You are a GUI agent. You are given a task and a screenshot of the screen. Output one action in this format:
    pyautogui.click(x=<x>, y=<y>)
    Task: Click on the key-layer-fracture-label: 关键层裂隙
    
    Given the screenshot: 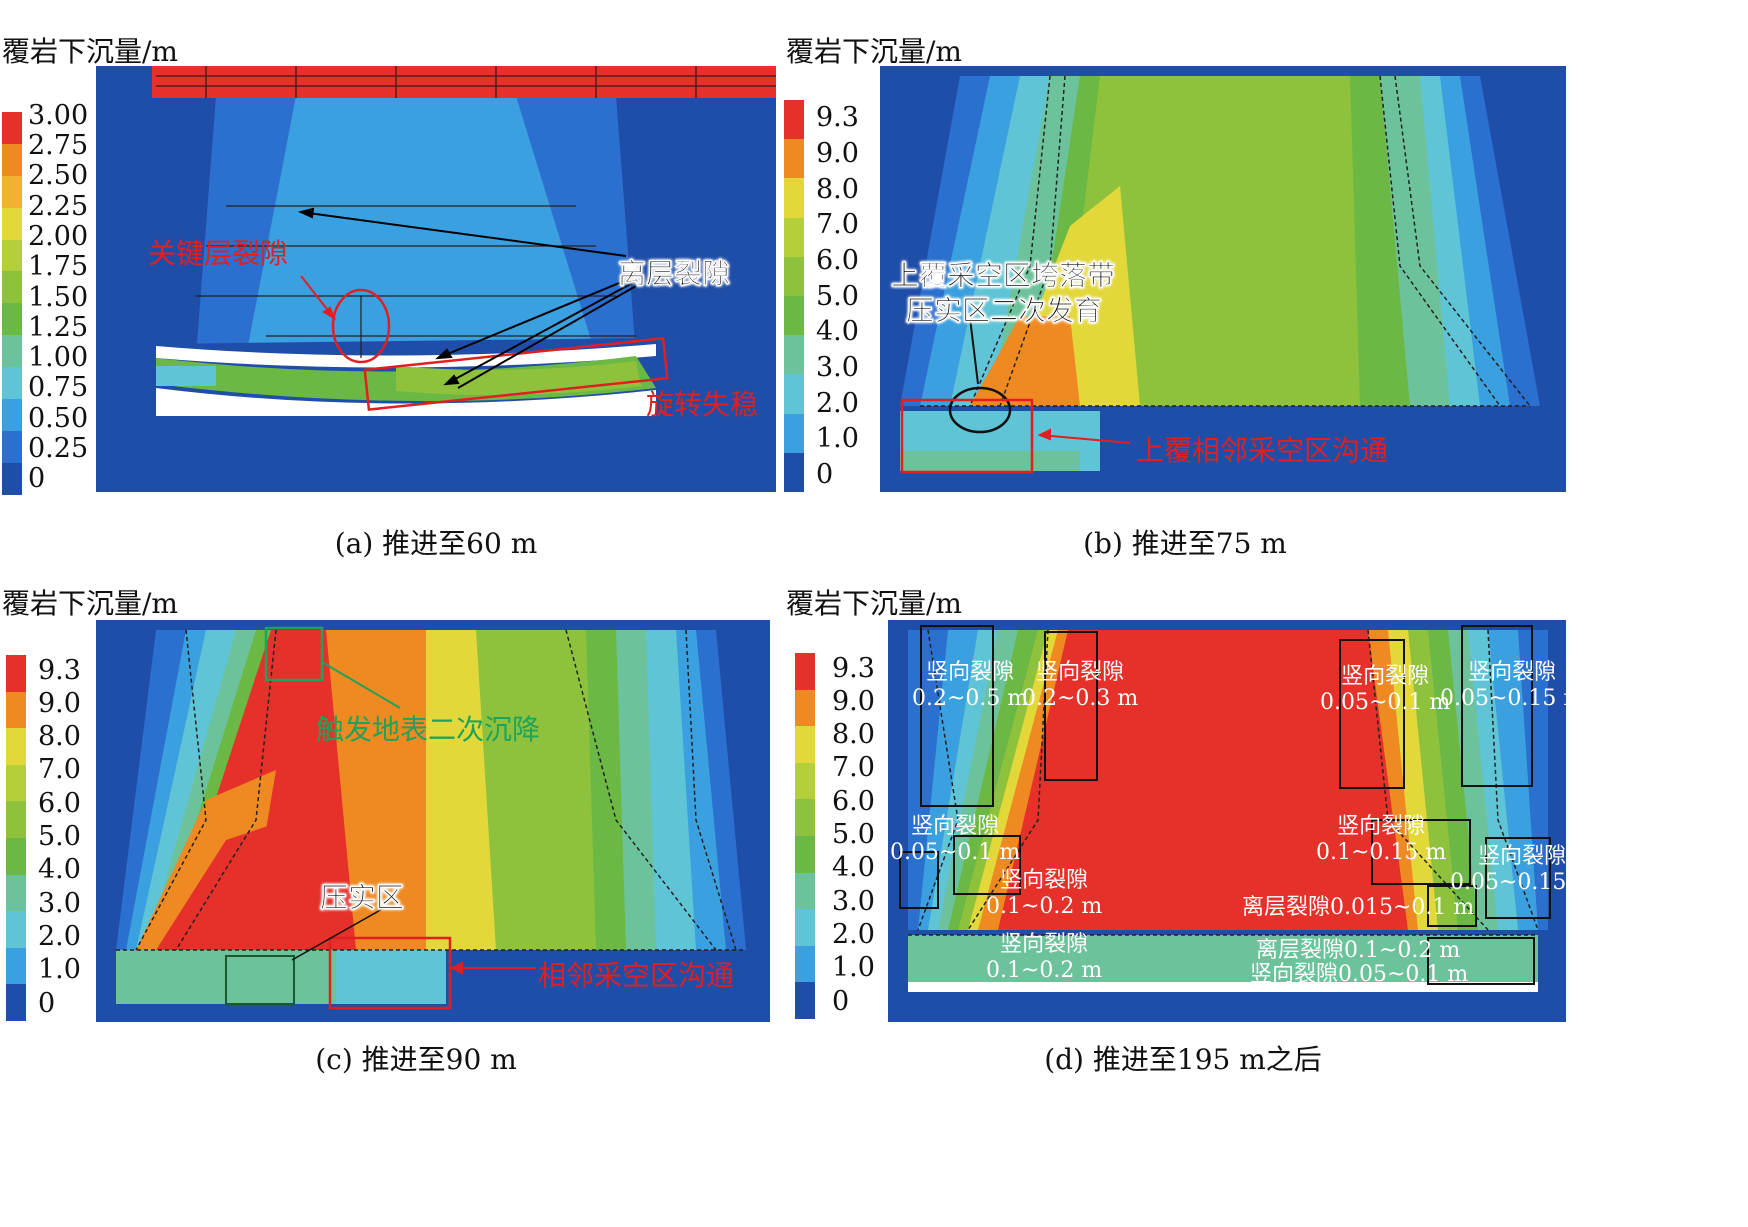 What is the action you would take?
    pyautogui.click(x=218, y=253)
    